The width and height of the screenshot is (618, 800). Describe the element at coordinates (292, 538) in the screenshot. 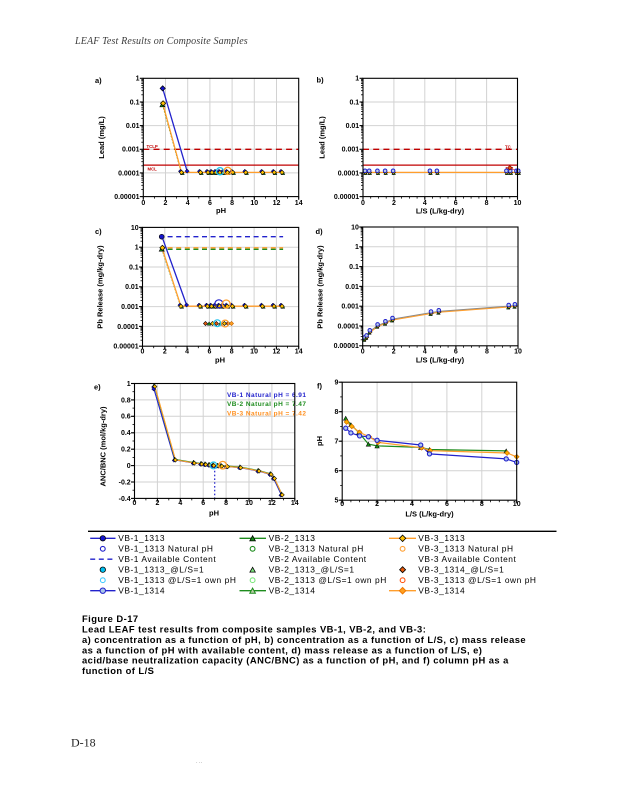

I see `svg-text: VB-2_1313` at that location.